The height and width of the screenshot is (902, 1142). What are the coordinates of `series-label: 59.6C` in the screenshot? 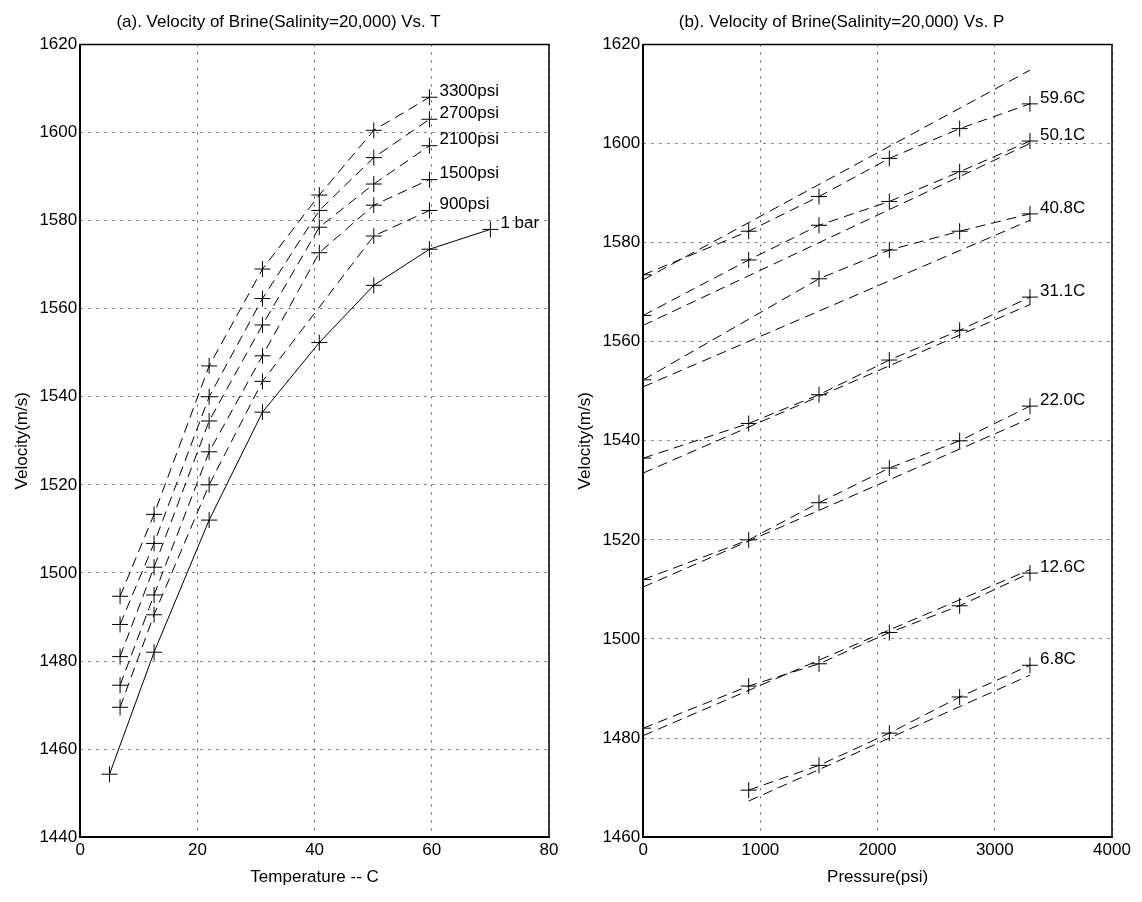 It's located at (1062, 97).